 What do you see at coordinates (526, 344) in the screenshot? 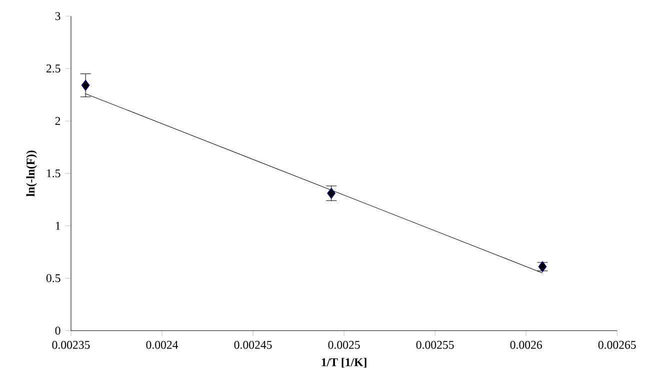
I see `x-tick-label: 0.0026` at bounding box center [526, 344].